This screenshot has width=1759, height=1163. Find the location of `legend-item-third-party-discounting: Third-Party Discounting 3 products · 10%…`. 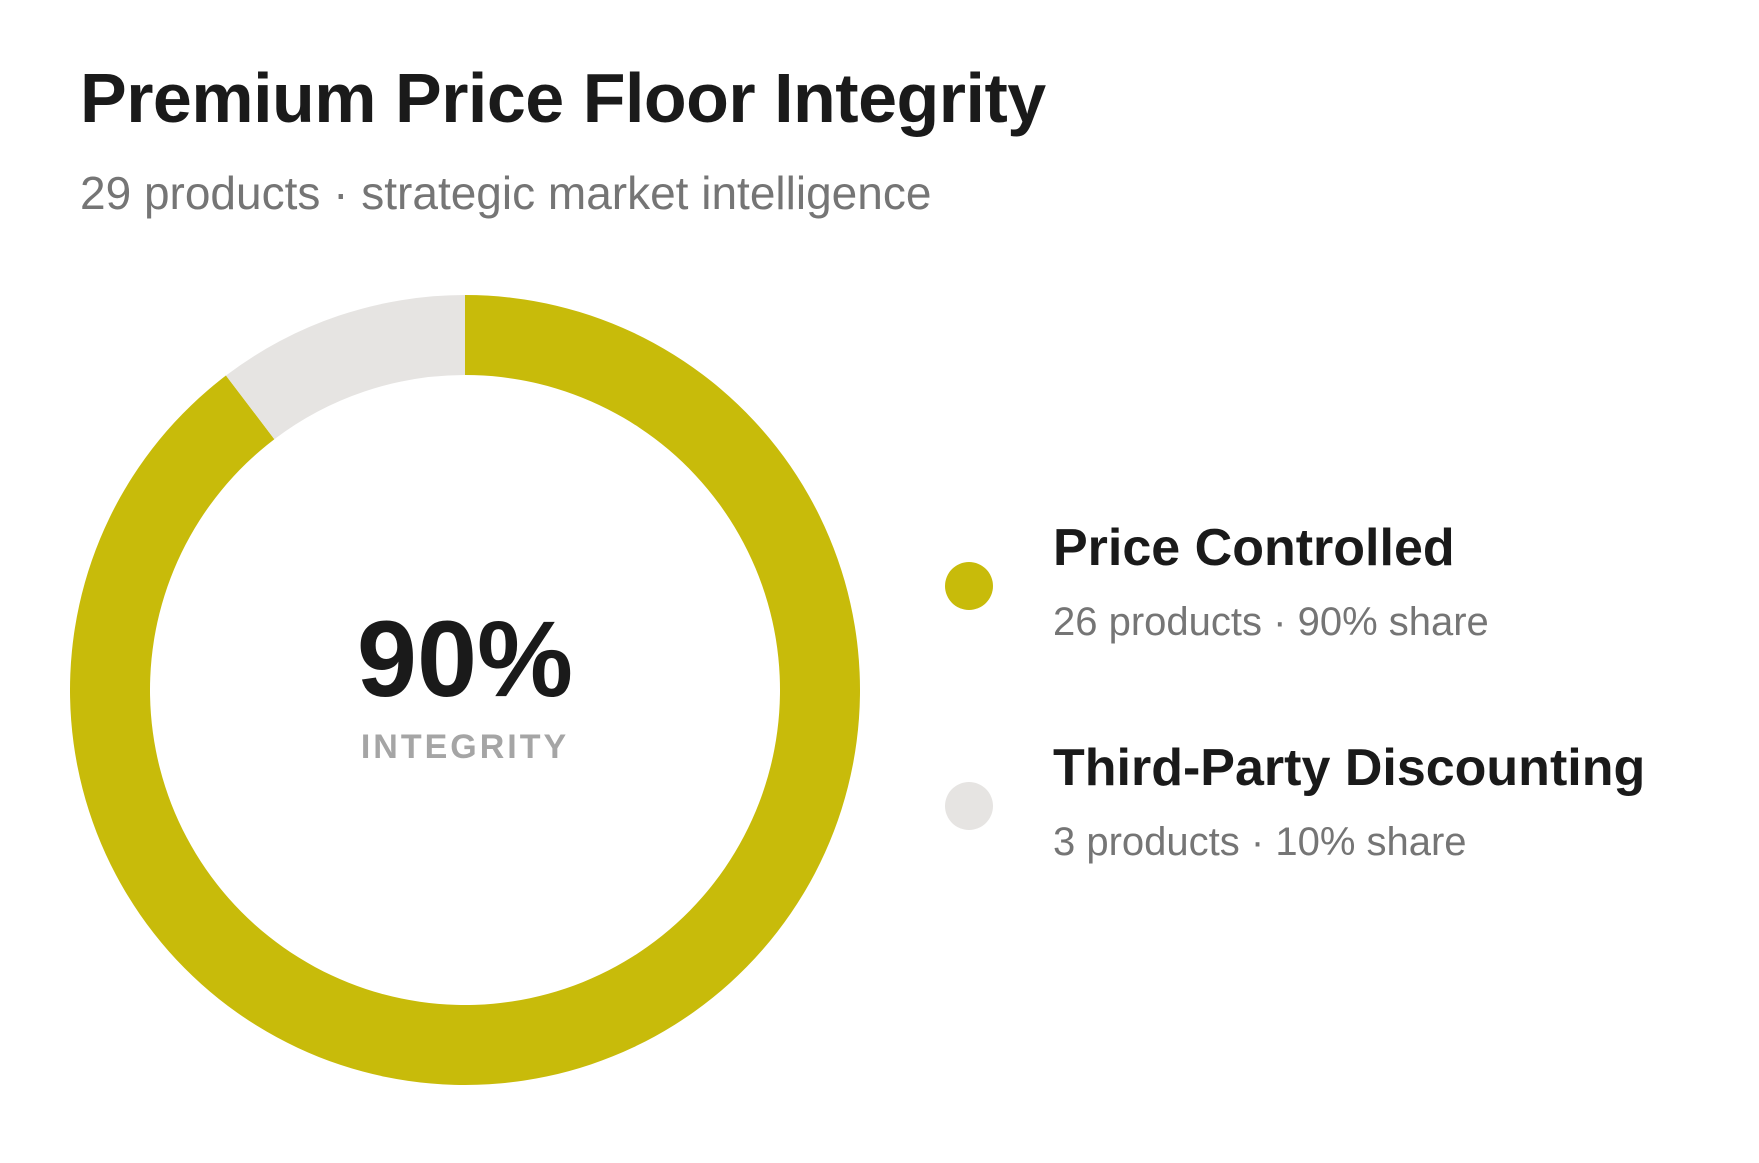

legend-item-third-party-discounting: Third-Party Discounting 3 products · 10%… is located at coordinates (1345, 849).